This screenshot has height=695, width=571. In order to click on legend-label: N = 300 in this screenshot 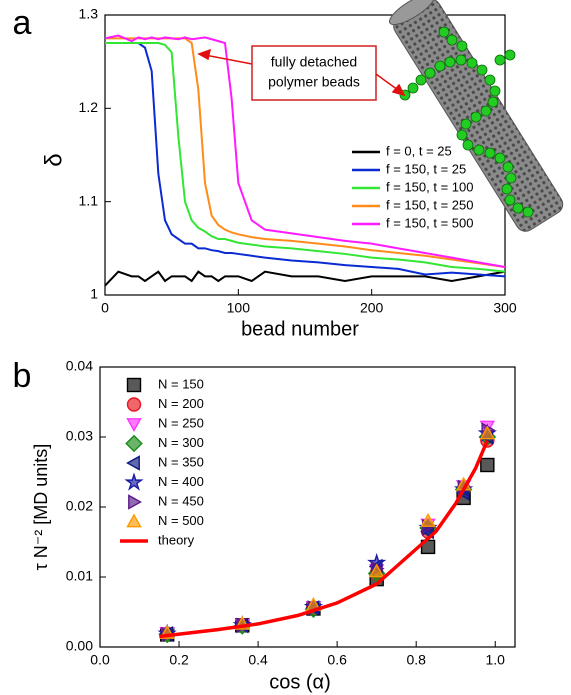, I will do `click(181, 442)`.